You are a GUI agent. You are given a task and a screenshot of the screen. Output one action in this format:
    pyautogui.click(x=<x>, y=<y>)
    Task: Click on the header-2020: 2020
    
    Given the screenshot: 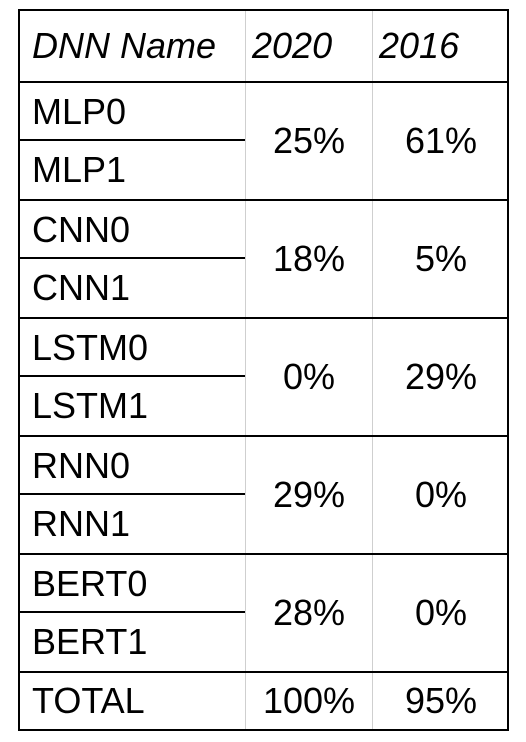 What is the action you would take?
    pyautogui.click(x=292, y=45)
    